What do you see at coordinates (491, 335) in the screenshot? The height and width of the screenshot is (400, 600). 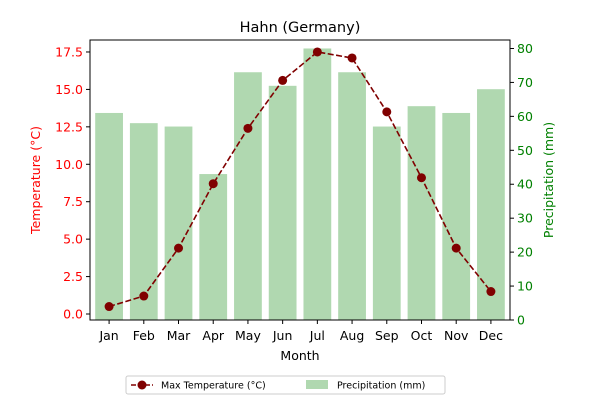 I see `x-tick-label: Dec` at bounding box center [491, 335].